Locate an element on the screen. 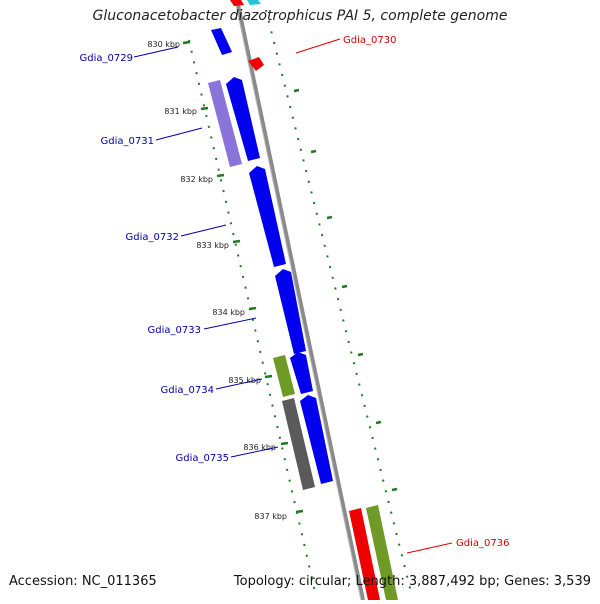 Image resolution: width=600 pixels, height=604 pixels. kbp-label: 830 kbp is located at coordinates (163, 44).